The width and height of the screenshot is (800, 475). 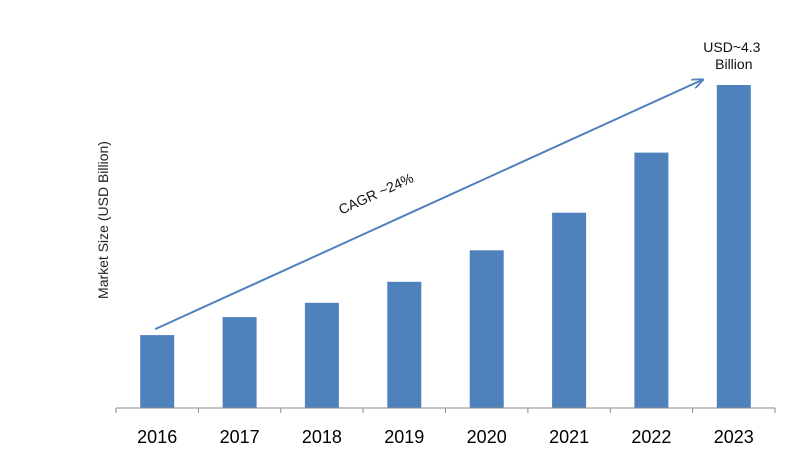 What do you see at coordinates (239, 362) in the screenshot?
I see `bar-2017` at bounding box center [239, 362].